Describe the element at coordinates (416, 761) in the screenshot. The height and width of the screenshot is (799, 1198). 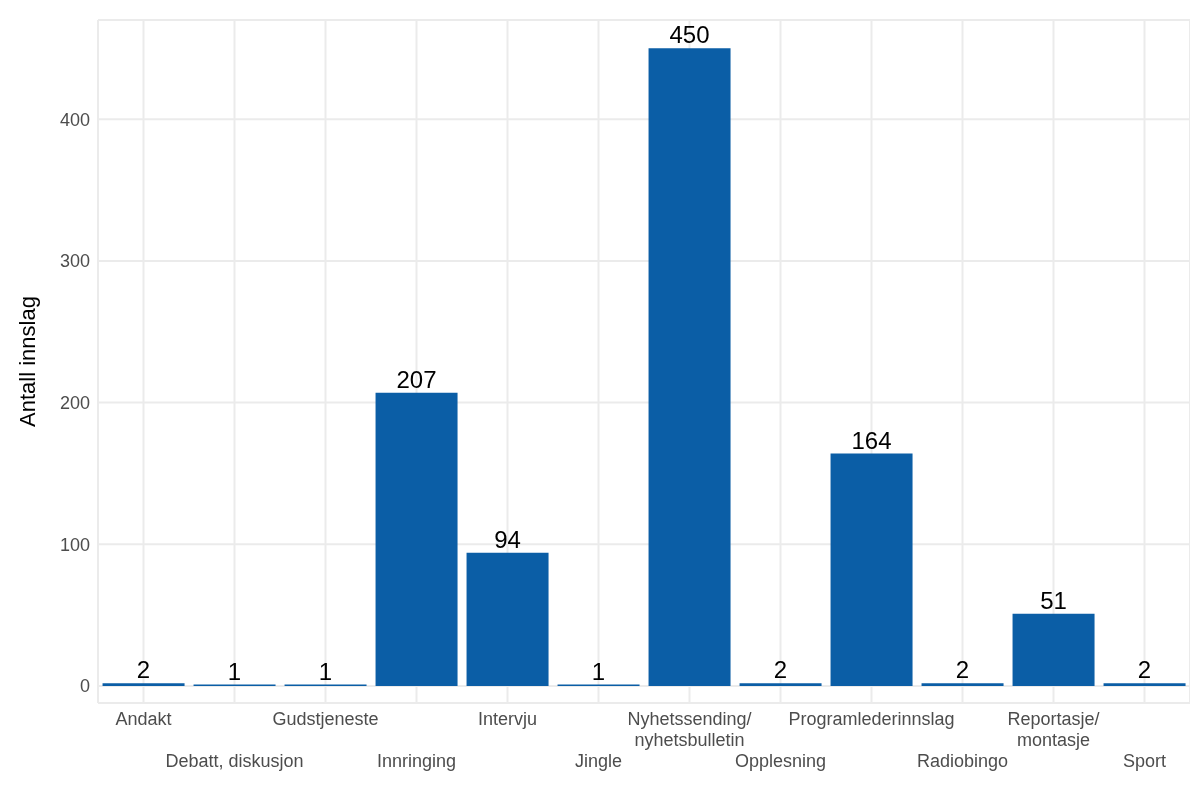
I see `x-tick-label: Innringing` at that location.